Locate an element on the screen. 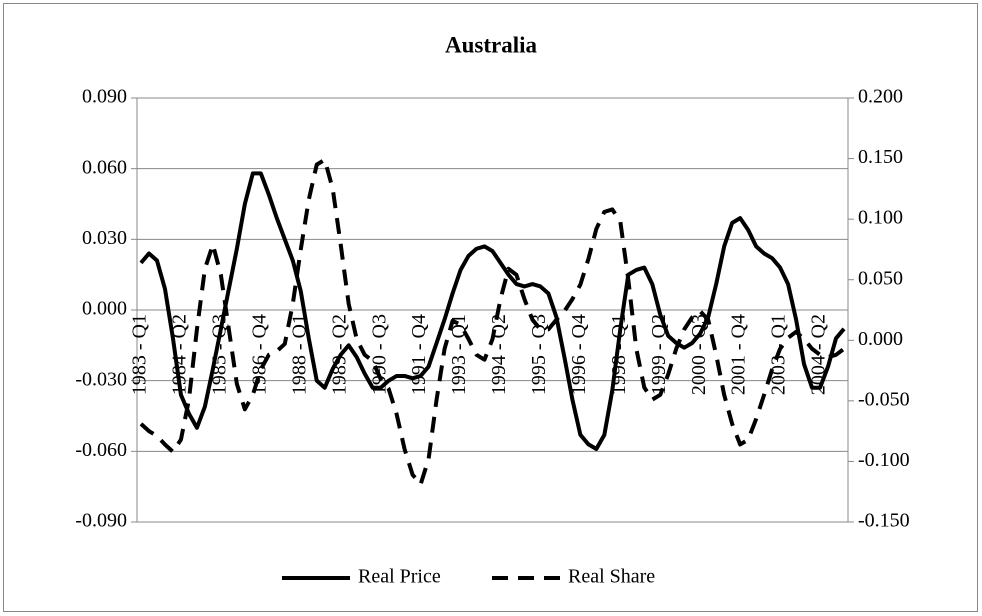 Image resolution: width=982 pixels, height=616 pixels. x-tick-label: 1999 - Q2 is located at coordinates (659, 354).